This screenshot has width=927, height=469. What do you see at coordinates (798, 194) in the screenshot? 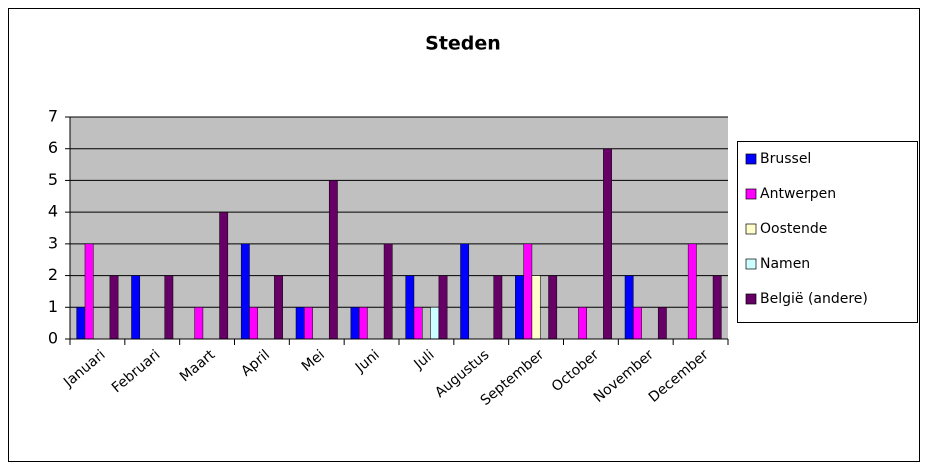
I see `legend-label: Antwerpen` at bounding box center [798, 194].